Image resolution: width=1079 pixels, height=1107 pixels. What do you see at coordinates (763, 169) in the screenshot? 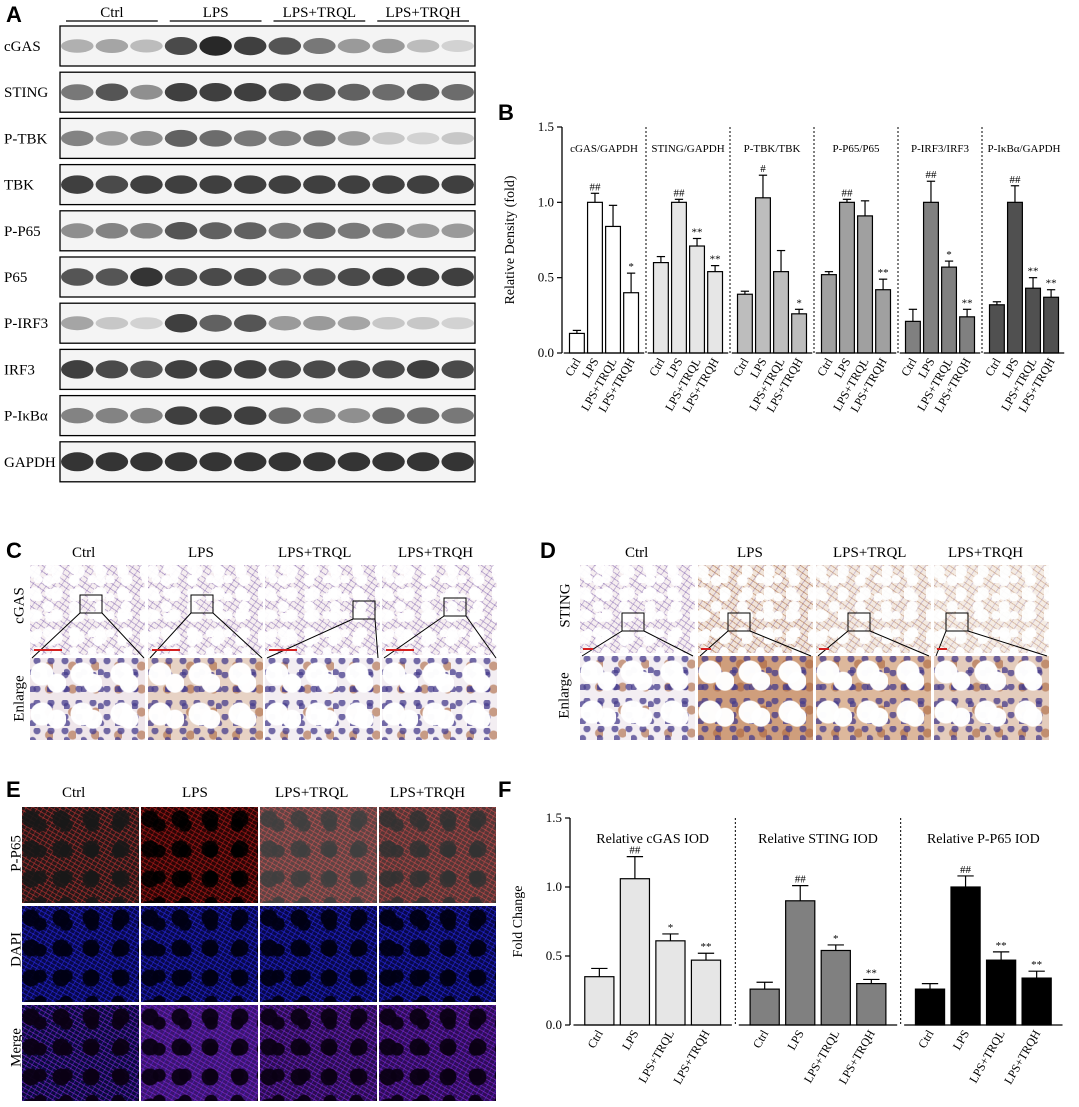
I see `significance-mark: #` at bounding box center [763, 169].